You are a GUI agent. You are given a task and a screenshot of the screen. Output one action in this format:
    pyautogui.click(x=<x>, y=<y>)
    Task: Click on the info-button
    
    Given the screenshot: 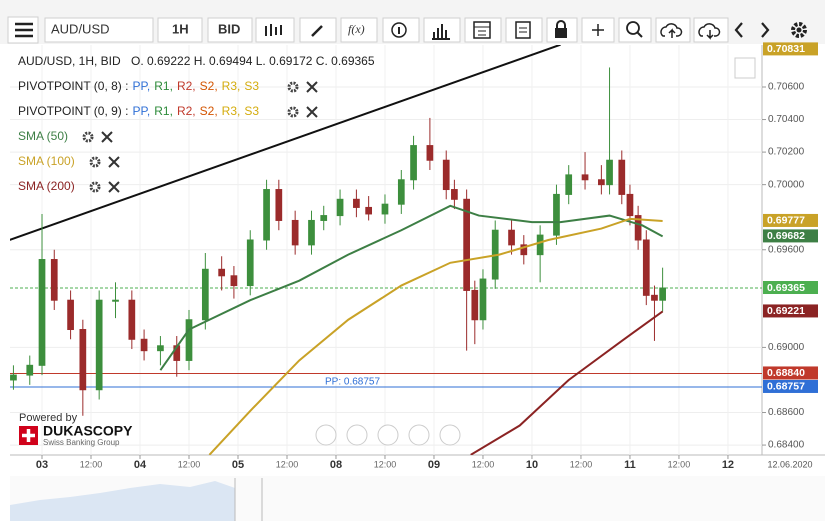 What is the action you would take?
    pyautogui.click(x=401, y=30)
    